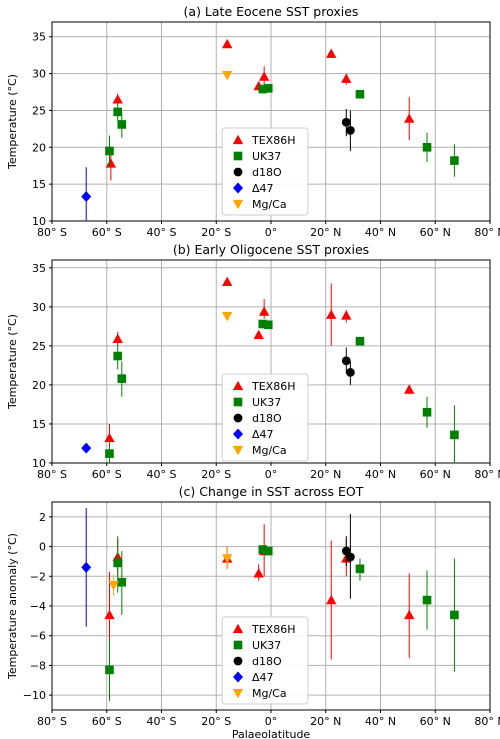 The height and width of the screenshot is (739, 500). Describe the element at coordinates (39, 385) in the screenshot. I see `y-tick-label: 20` at that location.